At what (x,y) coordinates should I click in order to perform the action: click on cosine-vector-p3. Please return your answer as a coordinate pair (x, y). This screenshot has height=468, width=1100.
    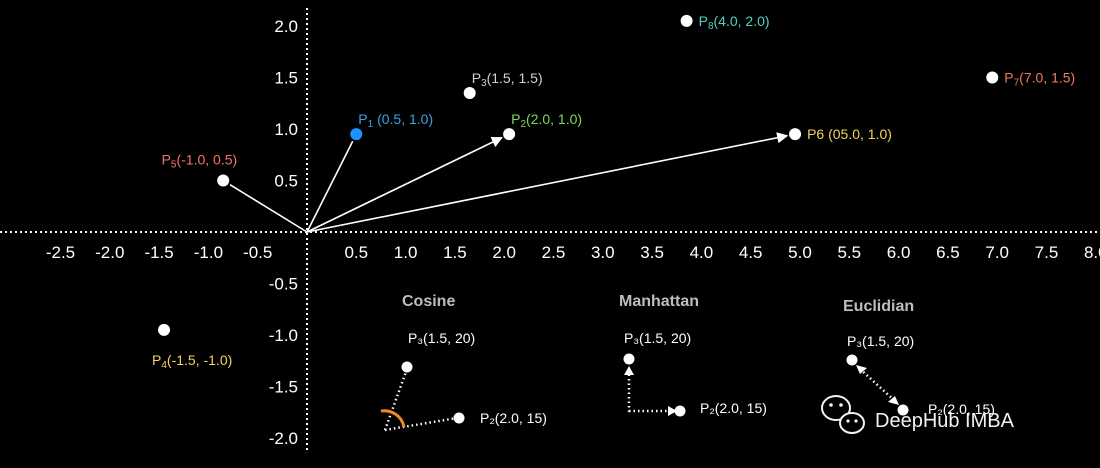
    Looking at the image, I should click on (396, 399).